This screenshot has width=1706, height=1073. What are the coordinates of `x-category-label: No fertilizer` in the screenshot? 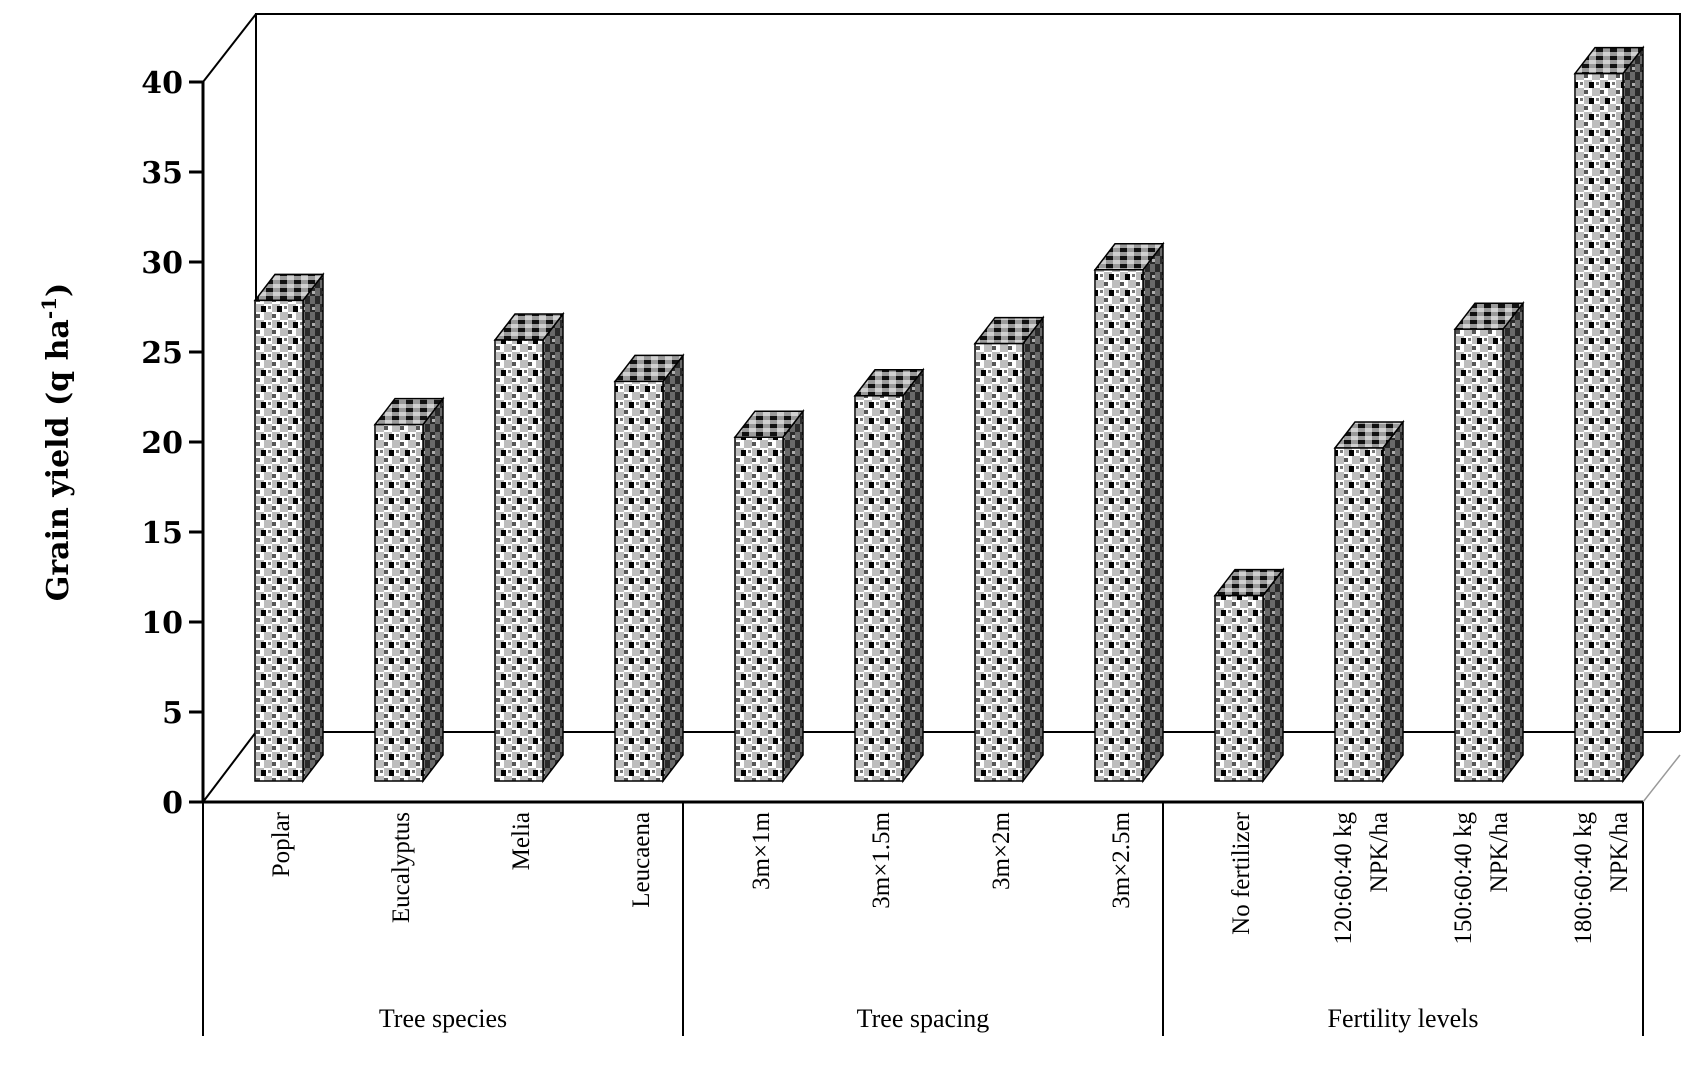 It's located at (1241, 873).